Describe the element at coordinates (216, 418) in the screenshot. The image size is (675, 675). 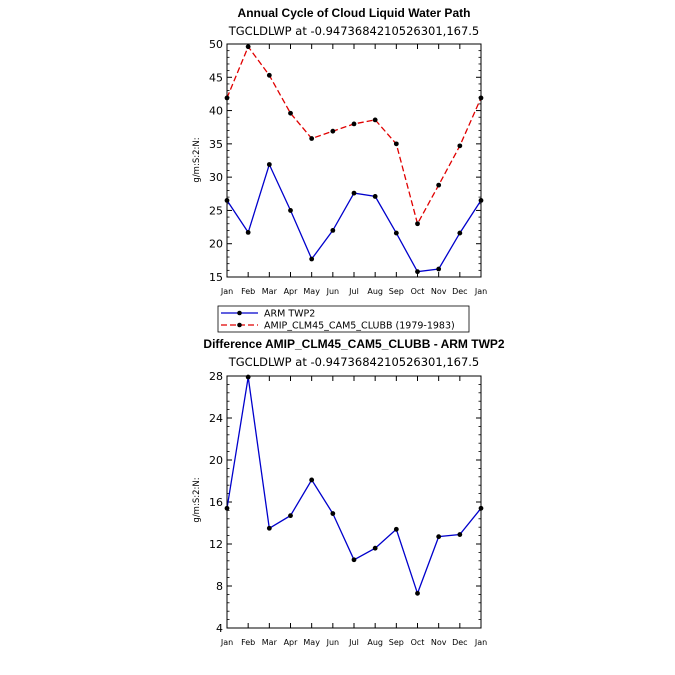
I see `y-tick-label: 24` at that location.